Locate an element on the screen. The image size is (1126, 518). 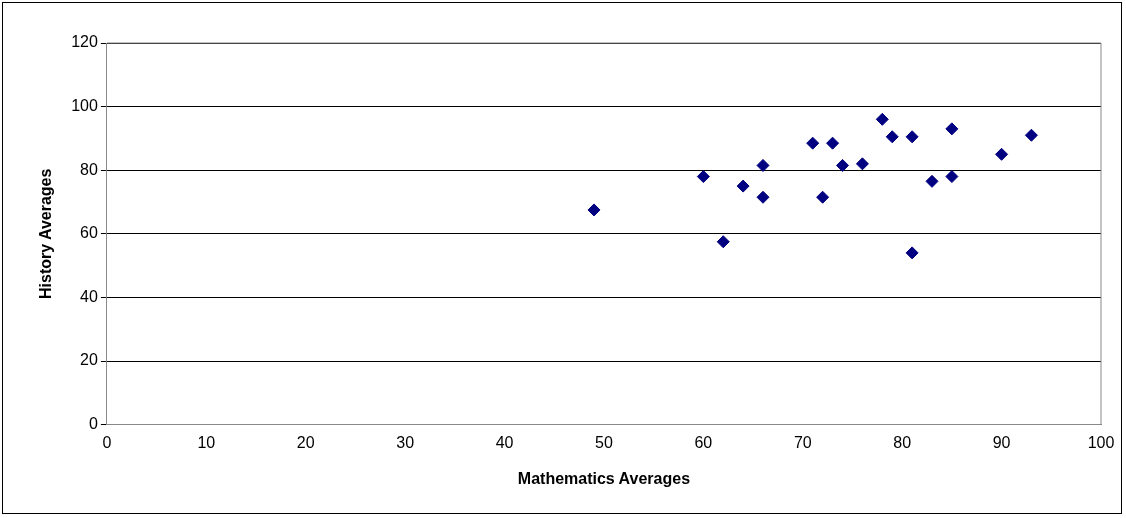
y-tick-label: 20 is located at coordinates (89, 360).